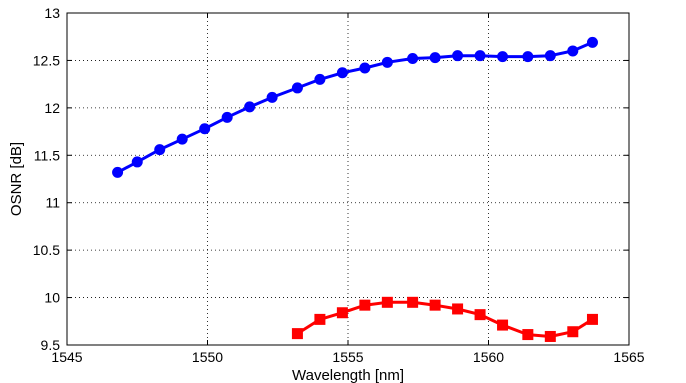 The width and height of the screenshot is (686, 383). I want to click on y-tick-label: 12.5, so click(46, 60).